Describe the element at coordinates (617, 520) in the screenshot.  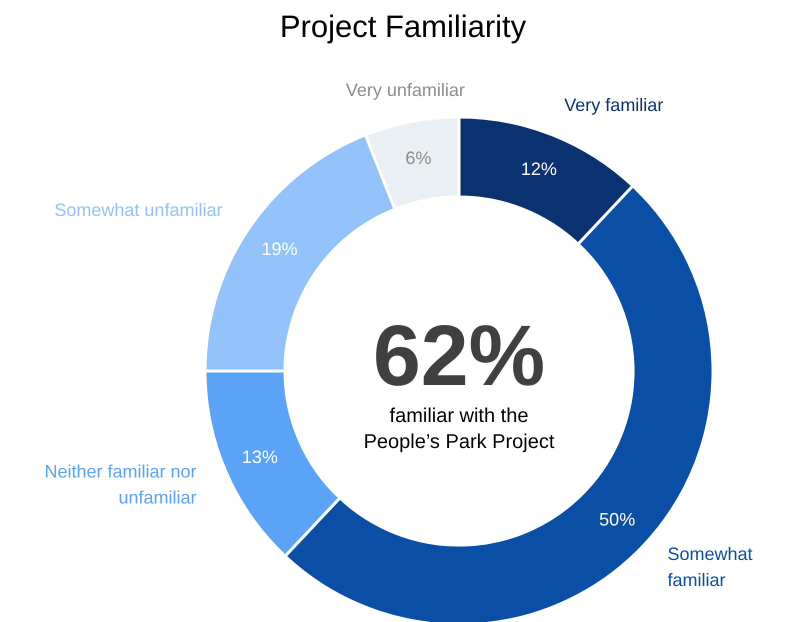
I see `data-label: 50%` at that location.